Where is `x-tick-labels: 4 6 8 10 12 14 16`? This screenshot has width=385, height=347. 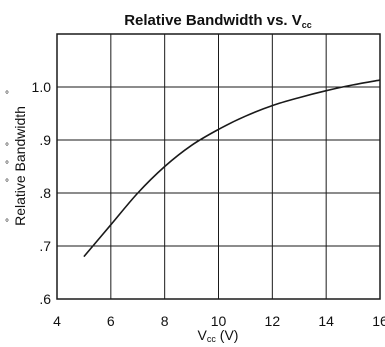 x-tick-labels: 4 6 8 10 12 14 16 is located at coordinates (219, 321).